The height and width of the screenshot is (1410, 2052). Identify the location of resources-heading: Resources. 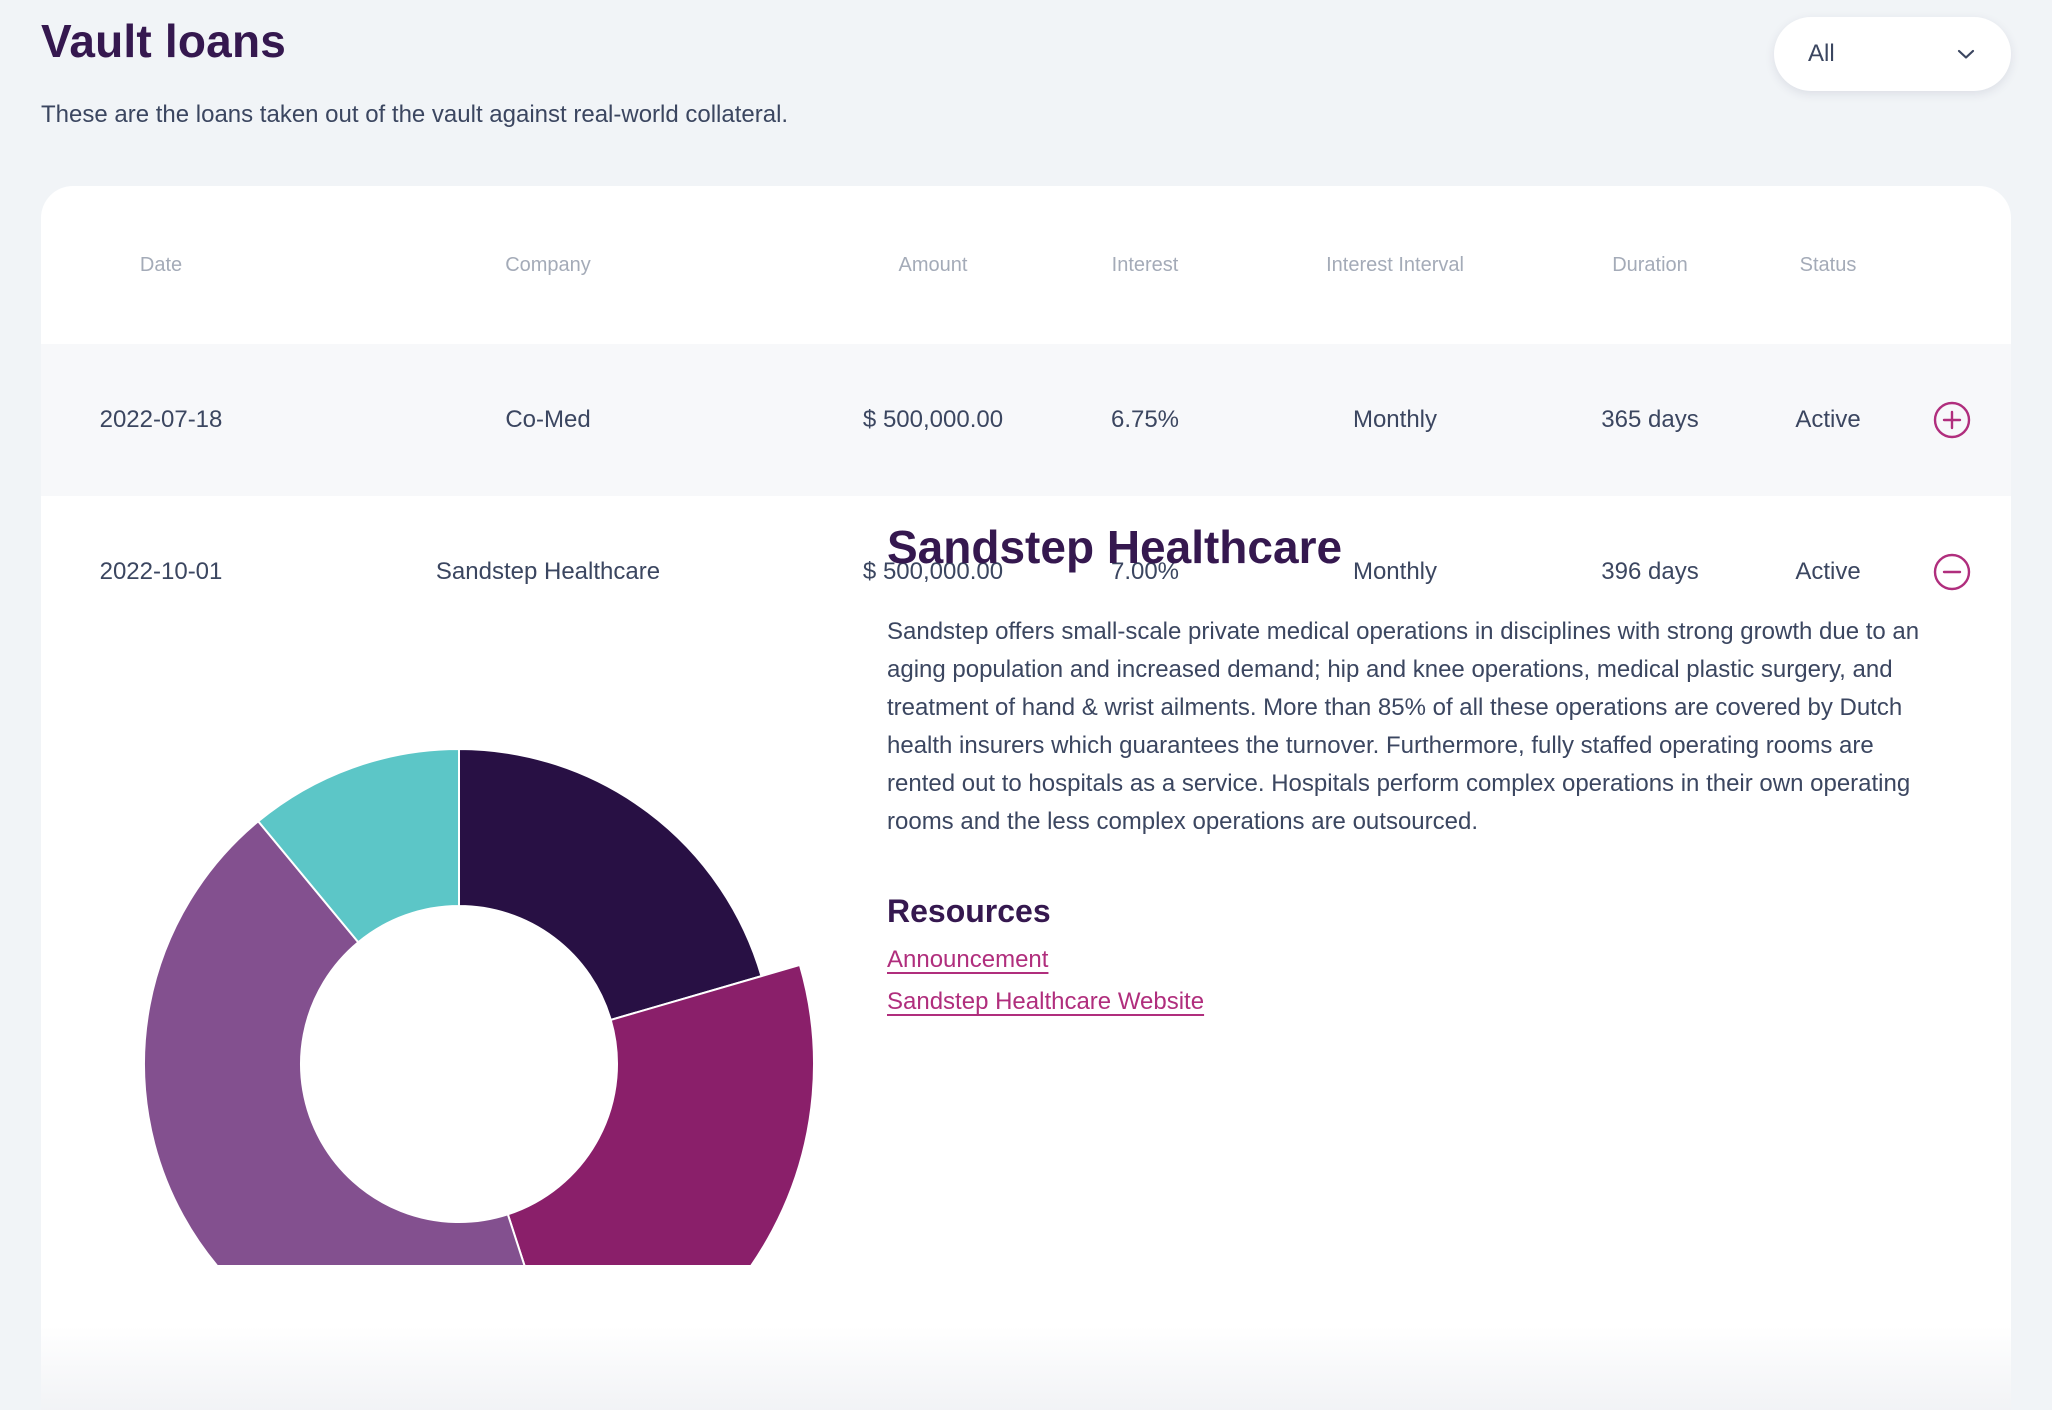
(969, 911).